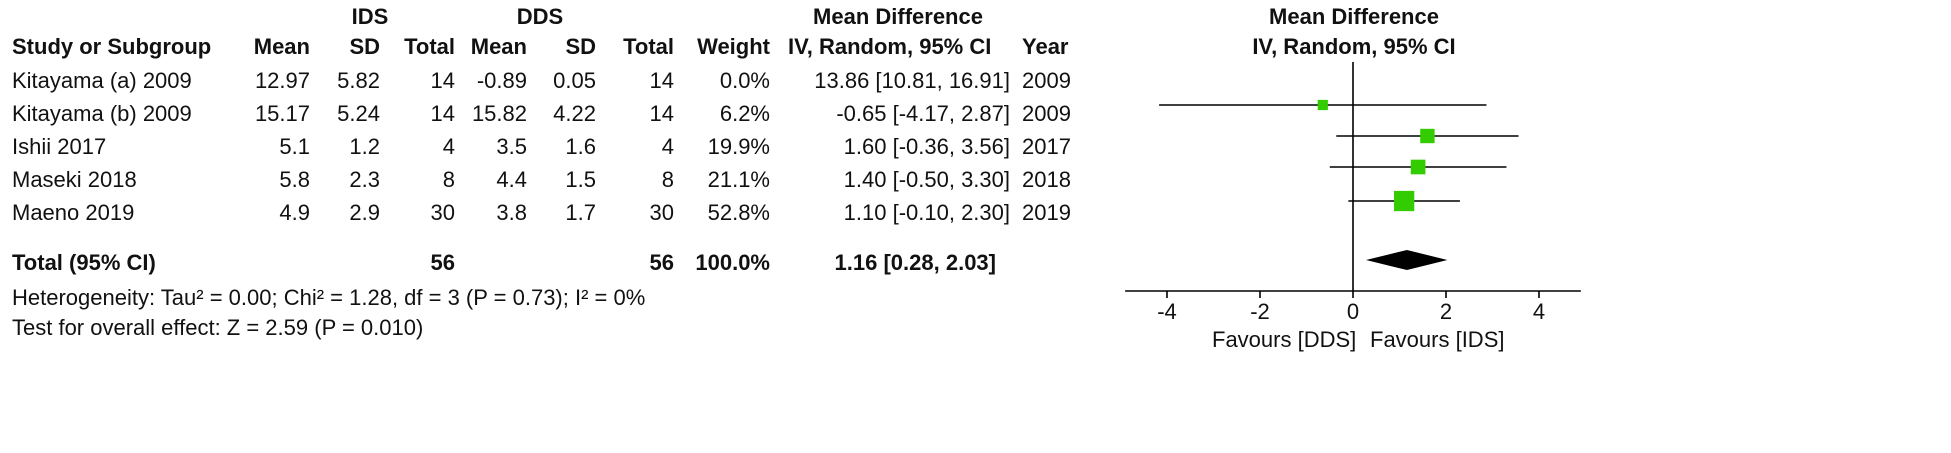 Image resolution: width=1951 pixels, height=453 pixels. Describe the element at coordinates (738, 146) in the screenshot. I see `weight-cell: 19.9%` at that location.